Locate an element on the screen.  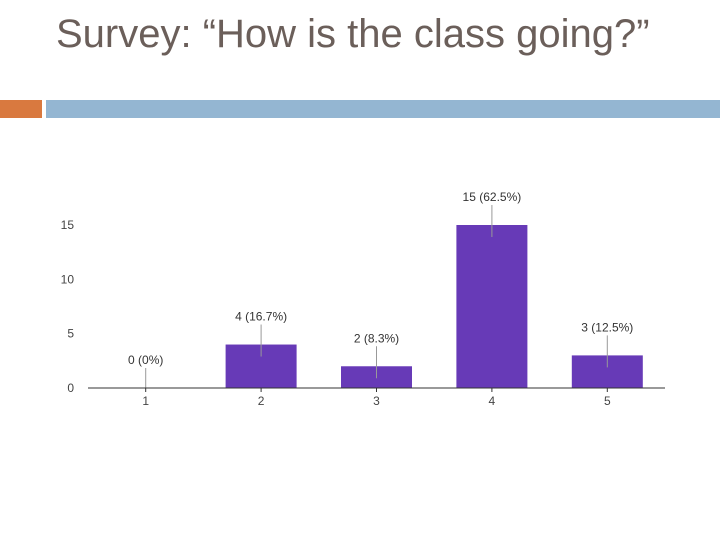
data-label: 3 (12.5%) is located at coordinates (607, 327).